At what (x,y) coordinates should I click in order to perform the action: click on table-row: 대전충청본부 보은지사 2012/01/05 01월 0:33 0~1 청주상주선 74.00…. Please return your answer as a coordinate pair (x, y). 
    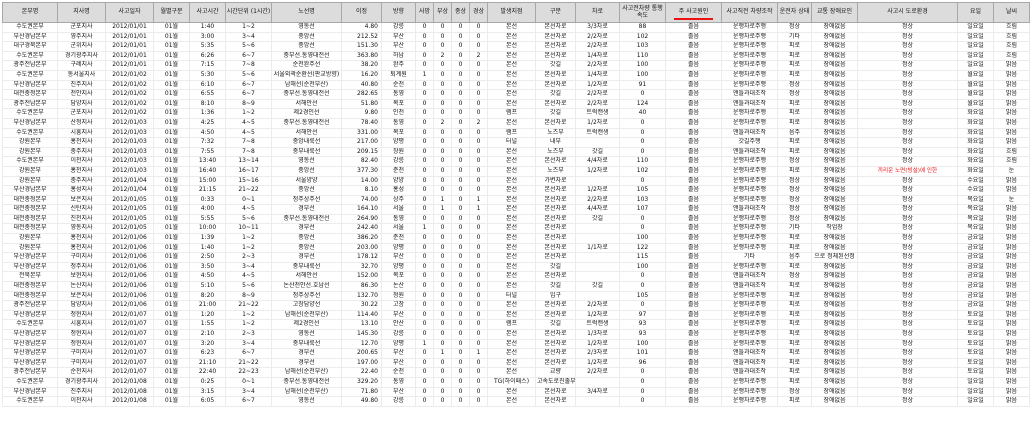
    Looking at the image, I should click on (516, 200).